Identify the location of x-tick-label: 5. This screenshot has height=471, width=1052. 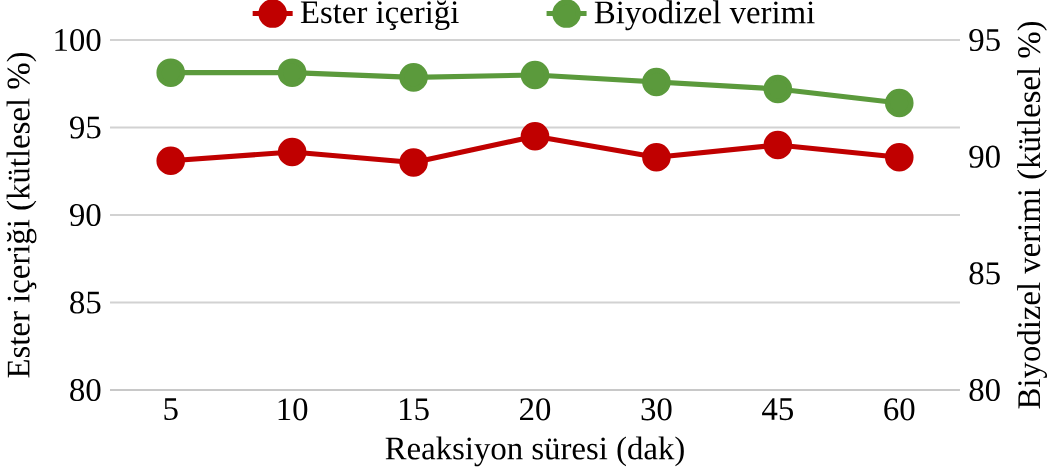
(171, 409).